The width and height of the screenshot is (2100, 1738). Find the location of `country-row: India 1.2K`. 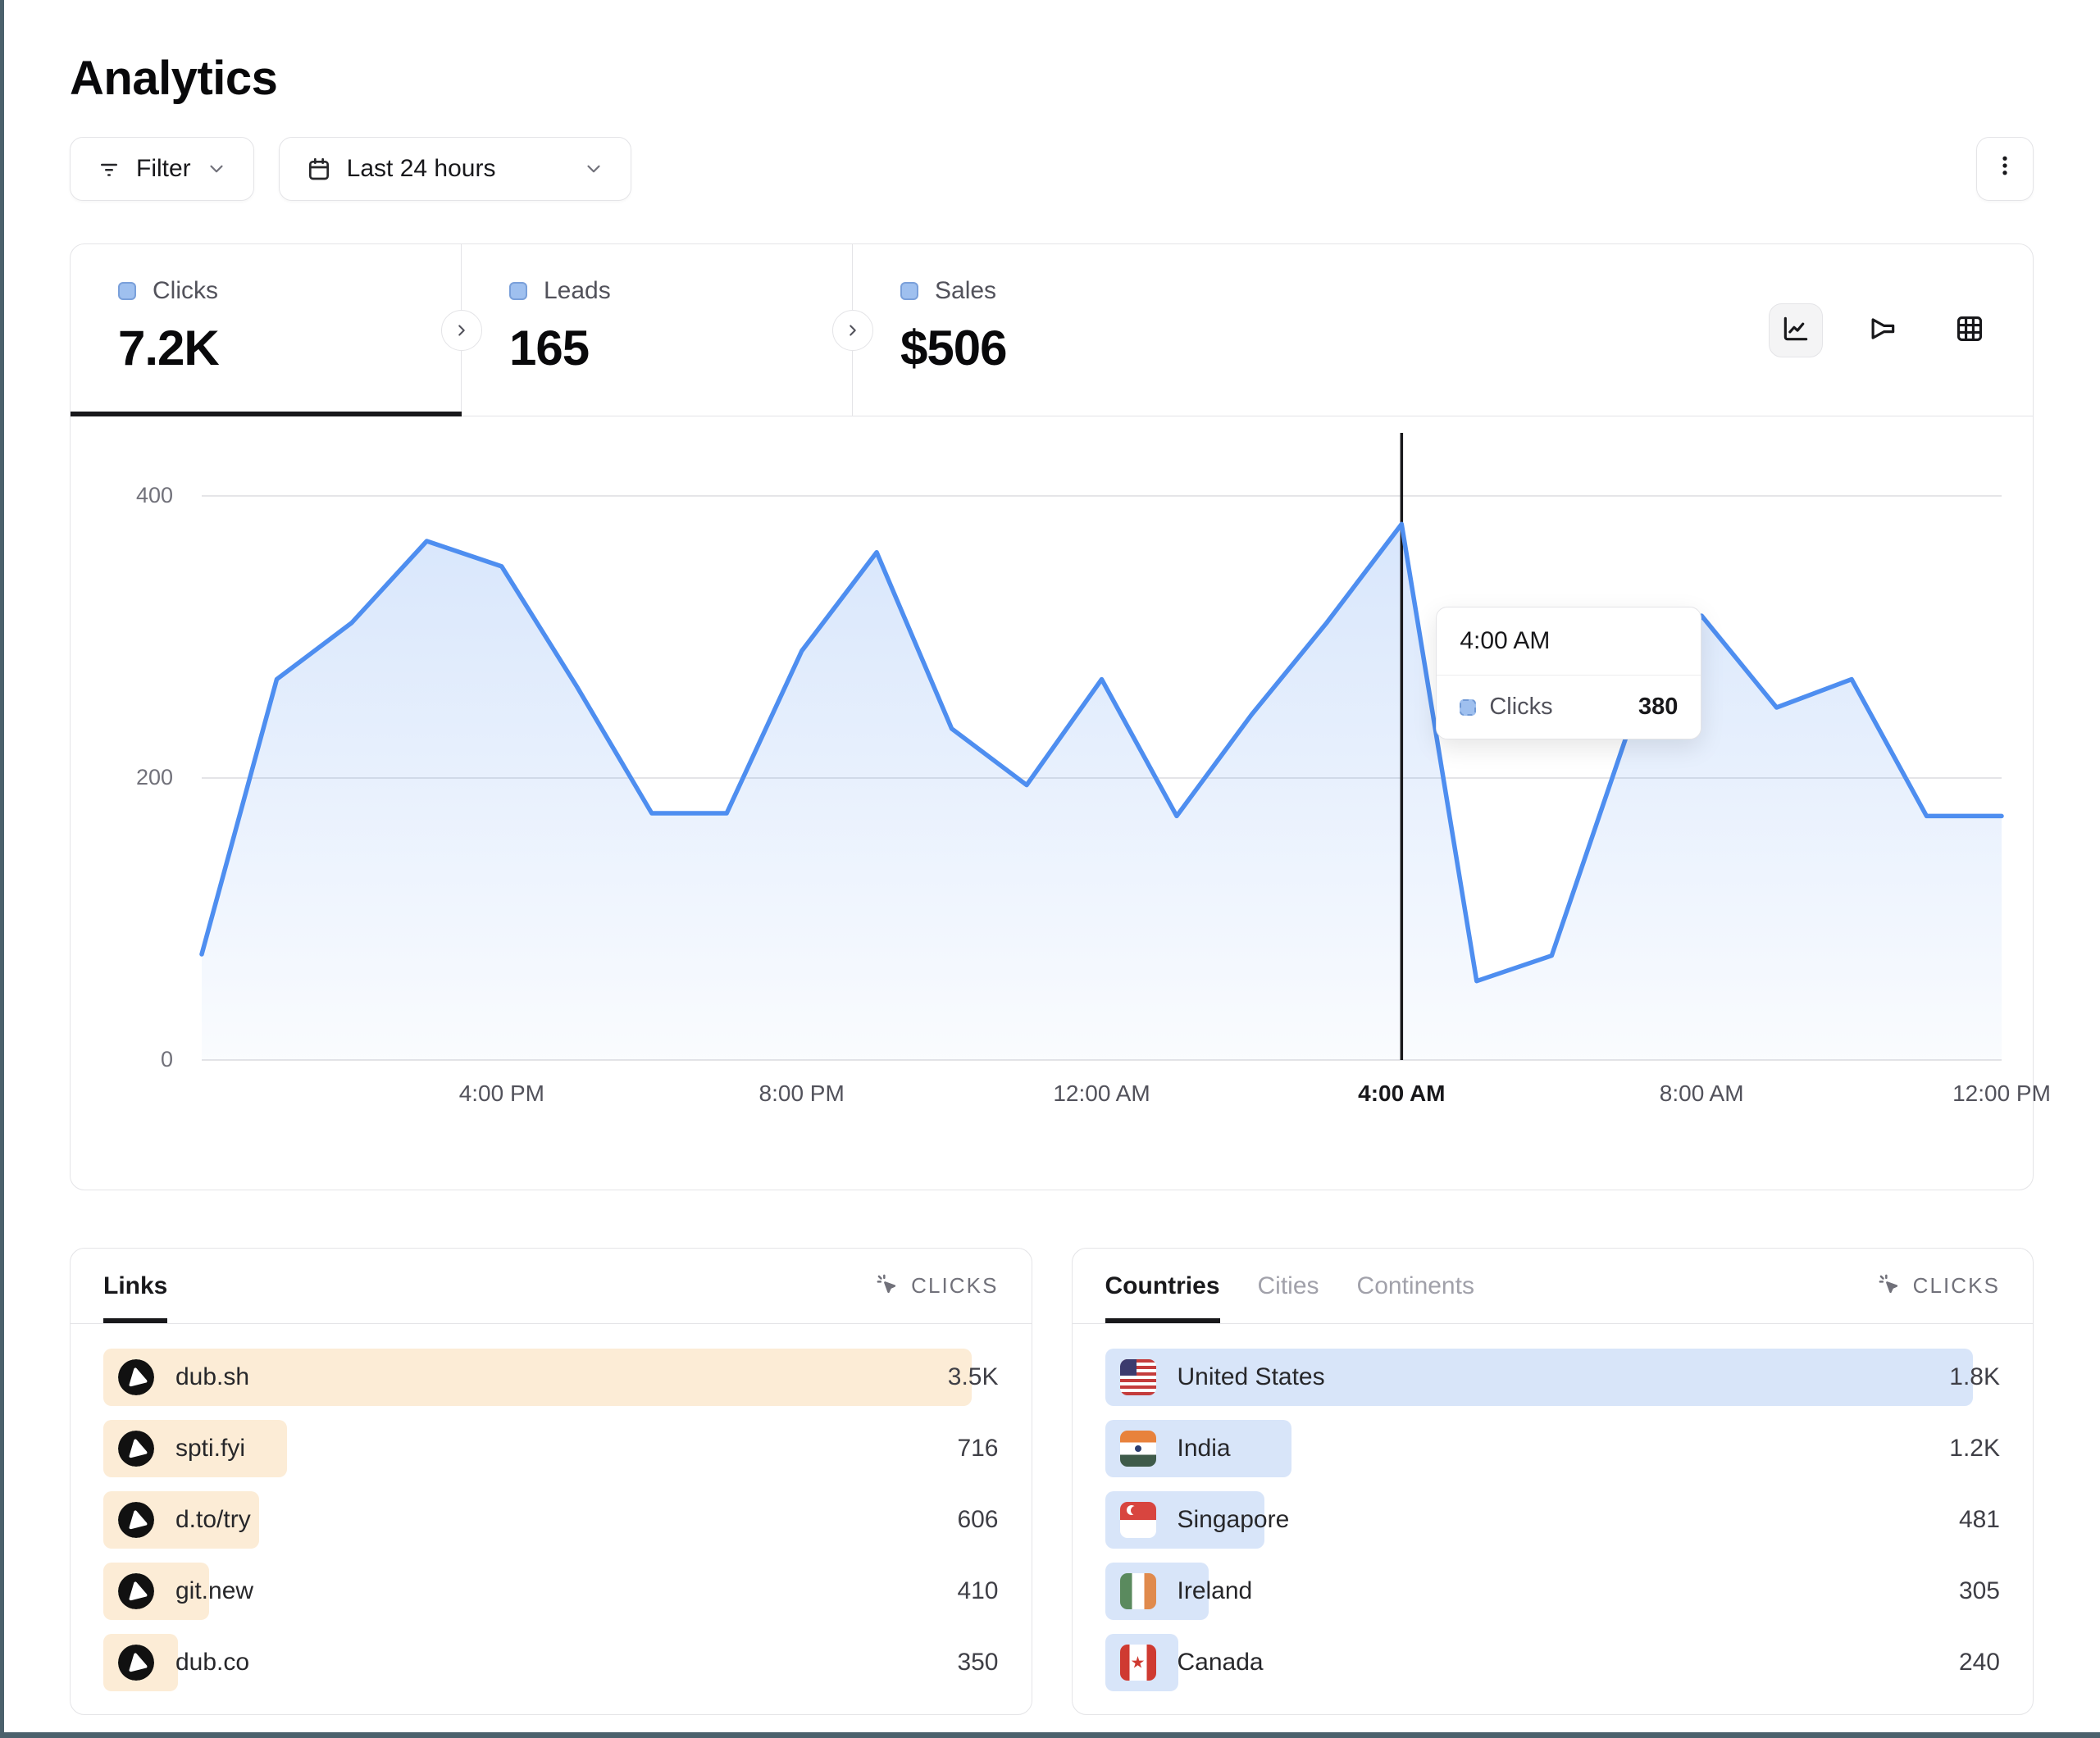

country-row: India 1.2K is located at coordinates (1552, 1448).